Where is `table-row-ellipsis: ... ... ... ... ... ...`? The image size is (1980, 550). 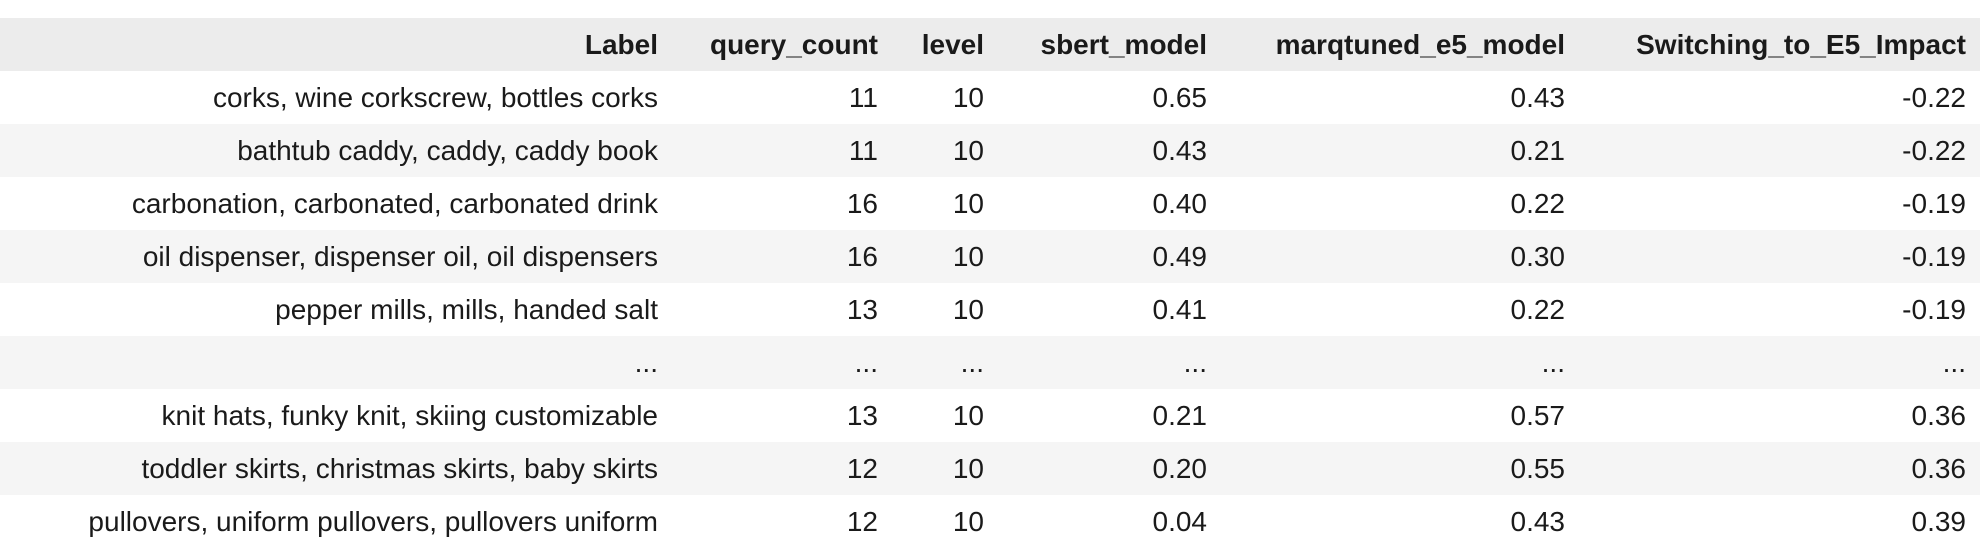
table-row-ellipsis: ... ... ... ... ... ... is located at coordinates (990, 362).